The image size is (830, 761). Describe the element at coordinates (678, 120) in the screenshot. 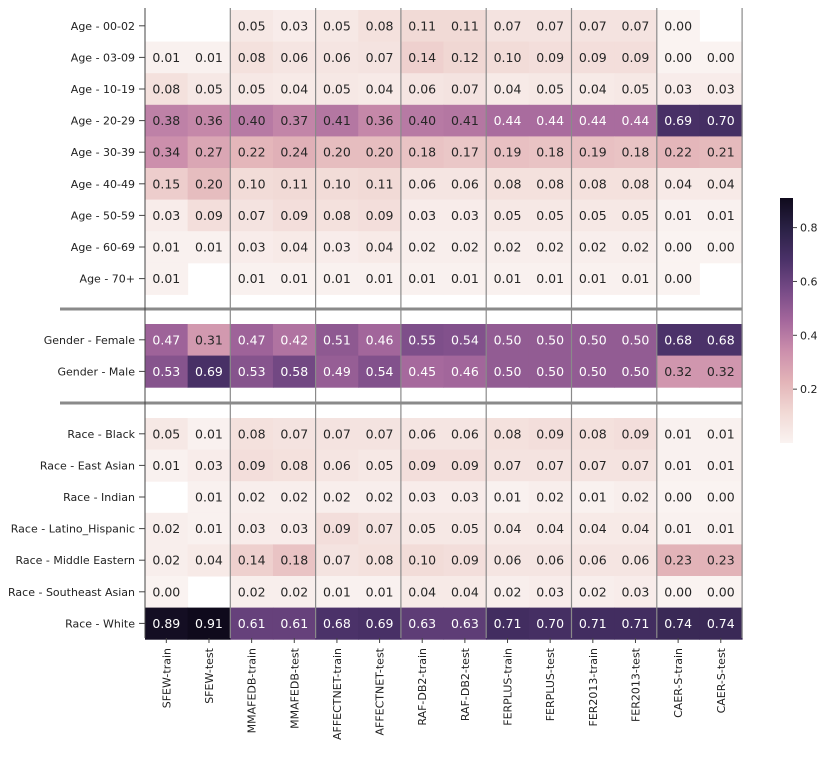

I see `cell-value: 0.69` at that location.